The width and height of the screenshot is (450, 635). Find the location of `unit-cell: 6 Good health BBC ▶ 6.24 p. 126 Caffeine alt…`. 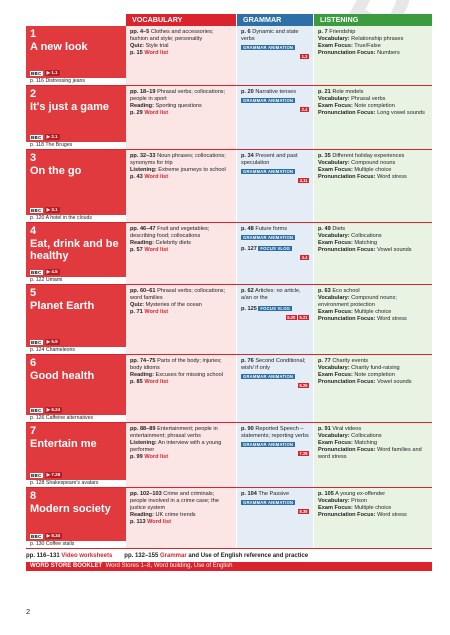

unit-cell: 6 Good health BBC ▶ 6.24 p. 126 Caffeine alt… is located at coordinates (76, 388).